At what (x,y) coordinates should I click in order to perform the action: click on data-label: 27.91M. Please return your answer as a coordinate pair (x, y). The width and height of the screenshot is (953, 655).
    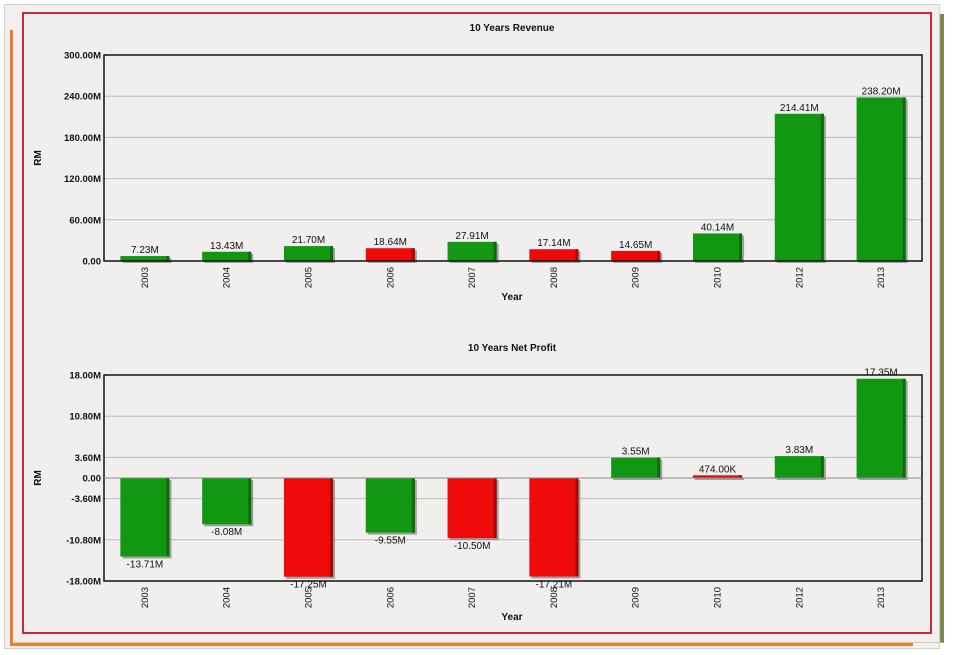
    Looking at the image, I should click on (471, 236).